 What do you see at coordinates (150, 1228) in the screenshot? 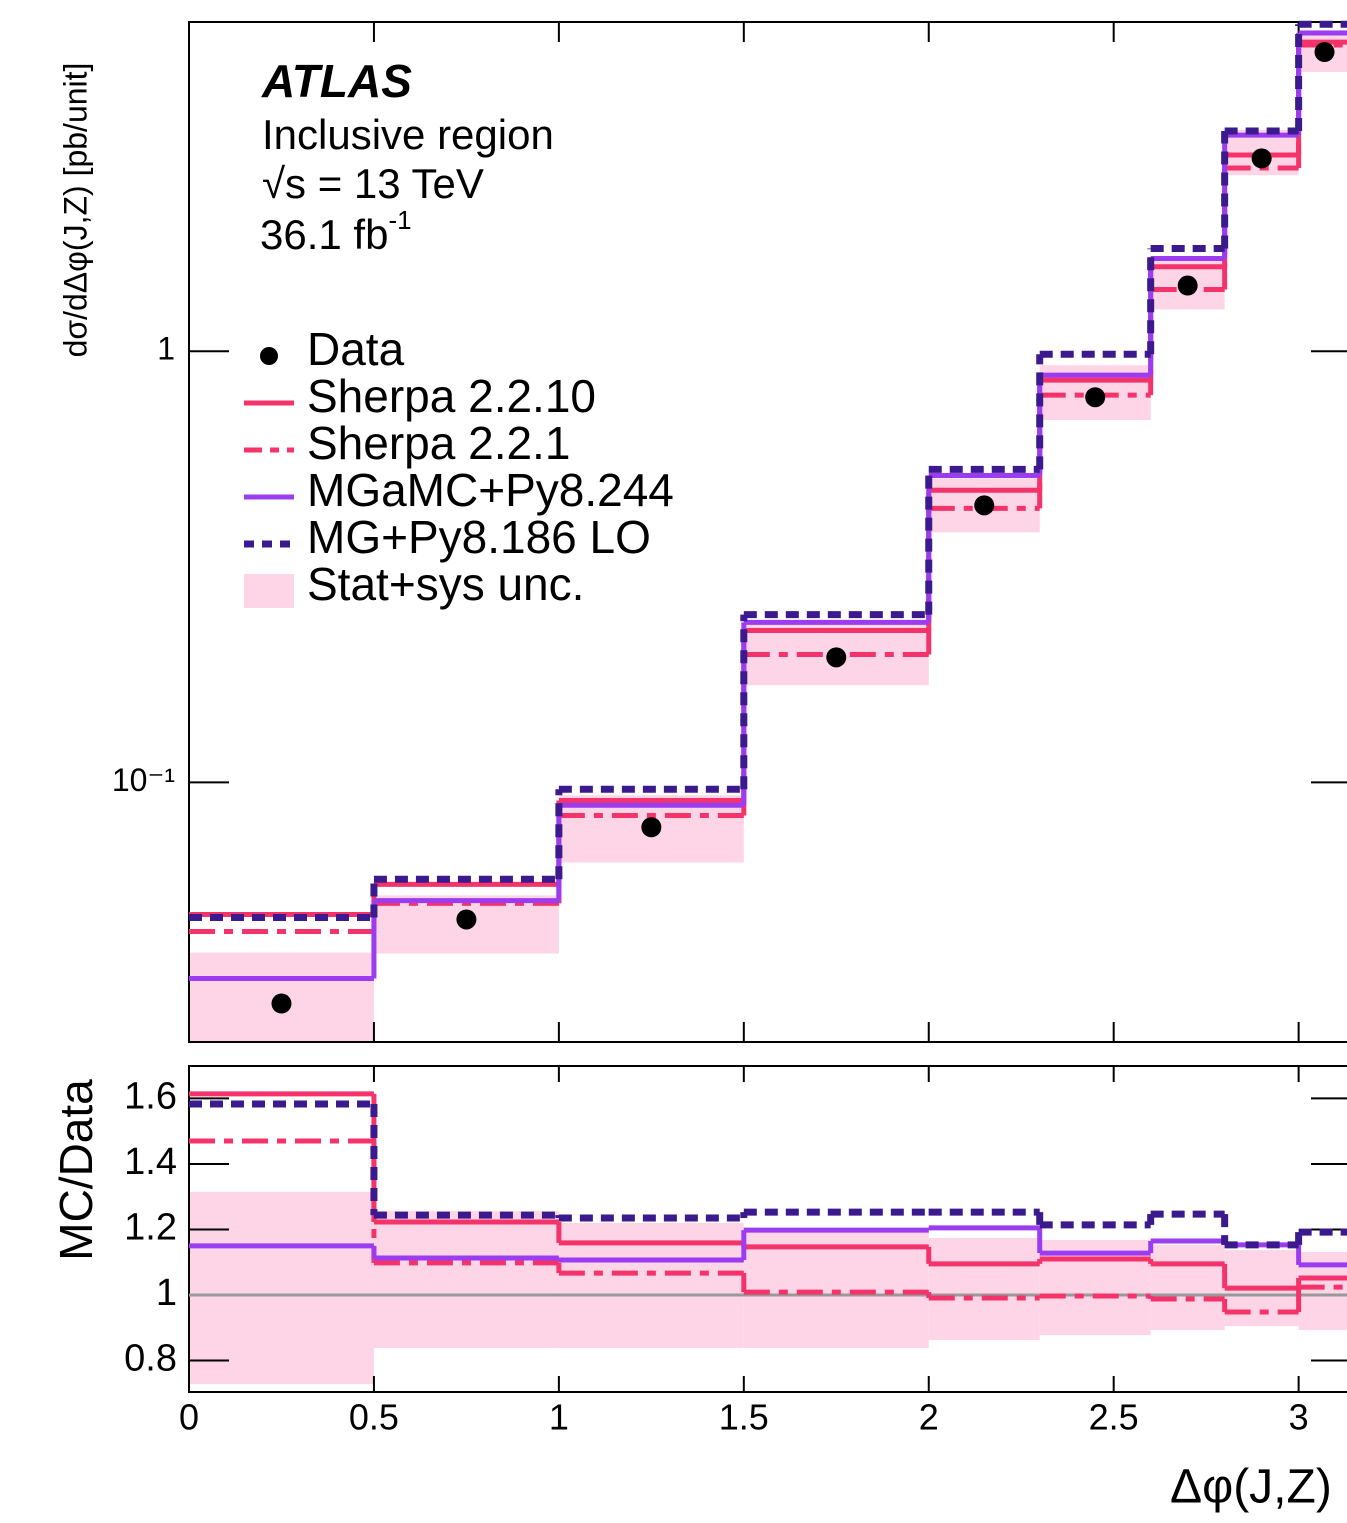
I see `y-tick-label: 1.2` at bounding box center [150, 1228].